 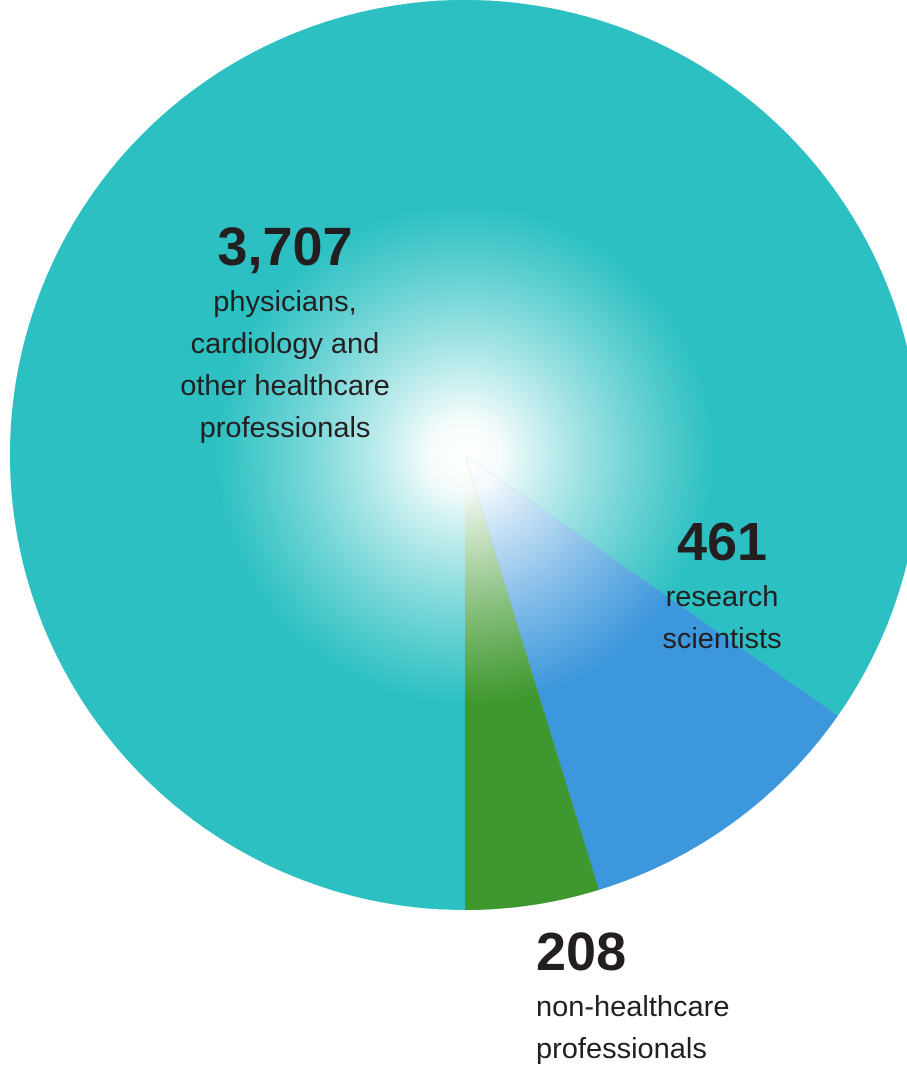 I want to click on pie-slice-nonhealthcare, so click(x=532, y=682).